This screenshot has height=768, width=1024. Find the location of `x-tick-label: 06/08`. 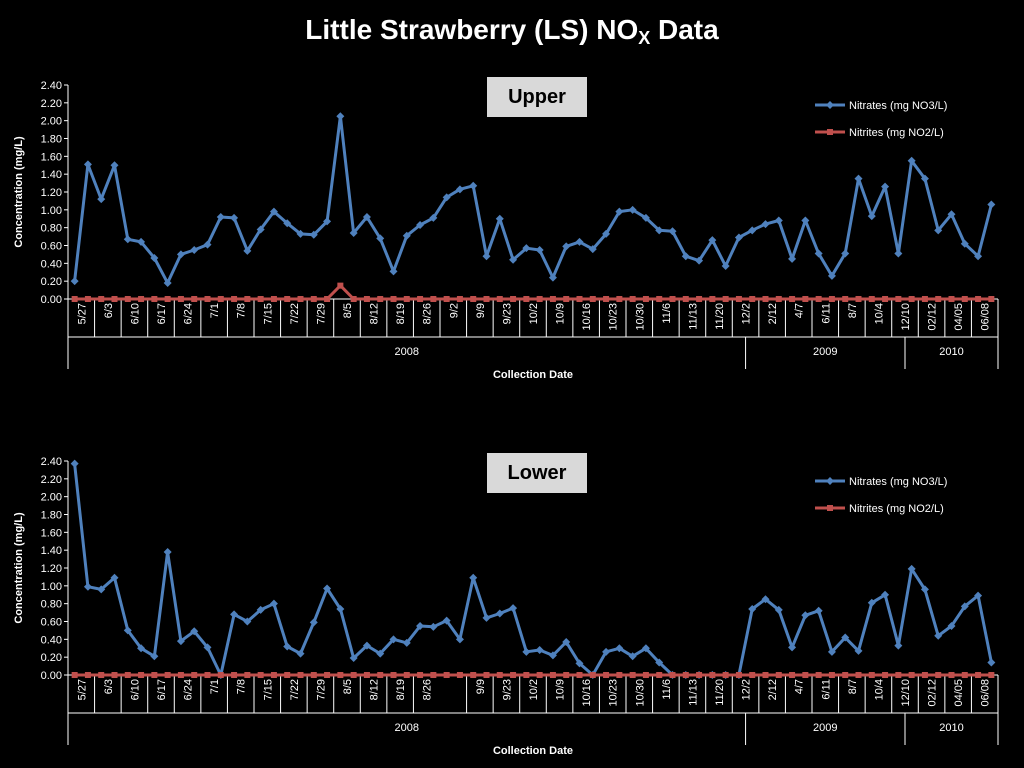

x-tick-label: 06/08 is located at coordinates (986, 317).